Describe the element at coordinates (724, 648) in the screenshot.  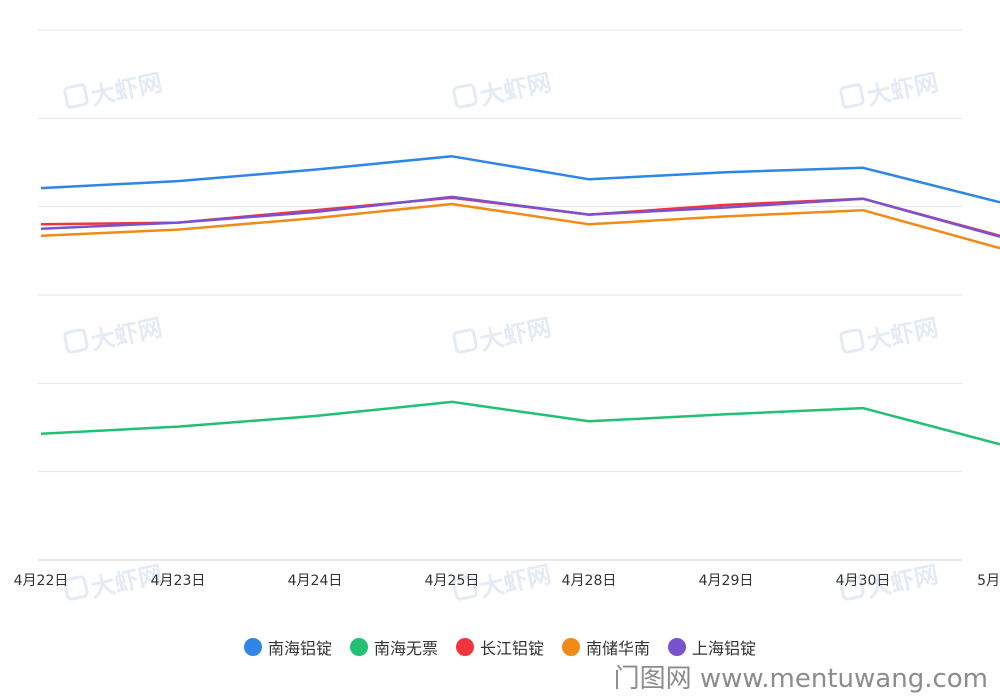
I see `legend-label-5: 上海铝锭` at that location.